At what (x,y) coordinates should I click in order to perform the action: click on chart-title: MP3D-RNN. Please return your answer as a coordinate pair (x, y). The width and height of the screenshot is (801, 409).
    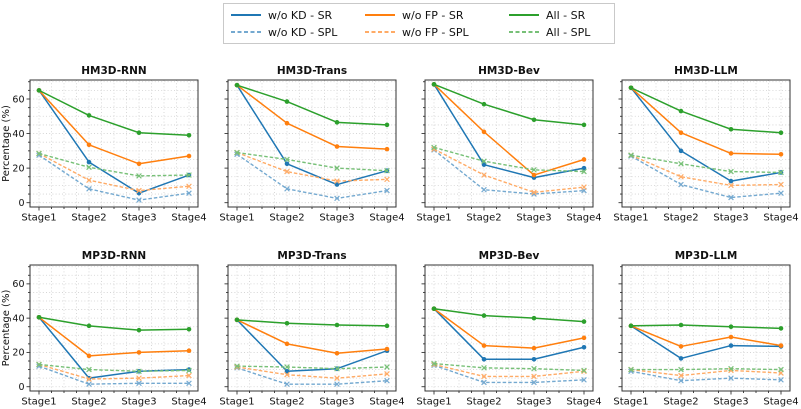
    Looking at the image, I should click on (114, 256).